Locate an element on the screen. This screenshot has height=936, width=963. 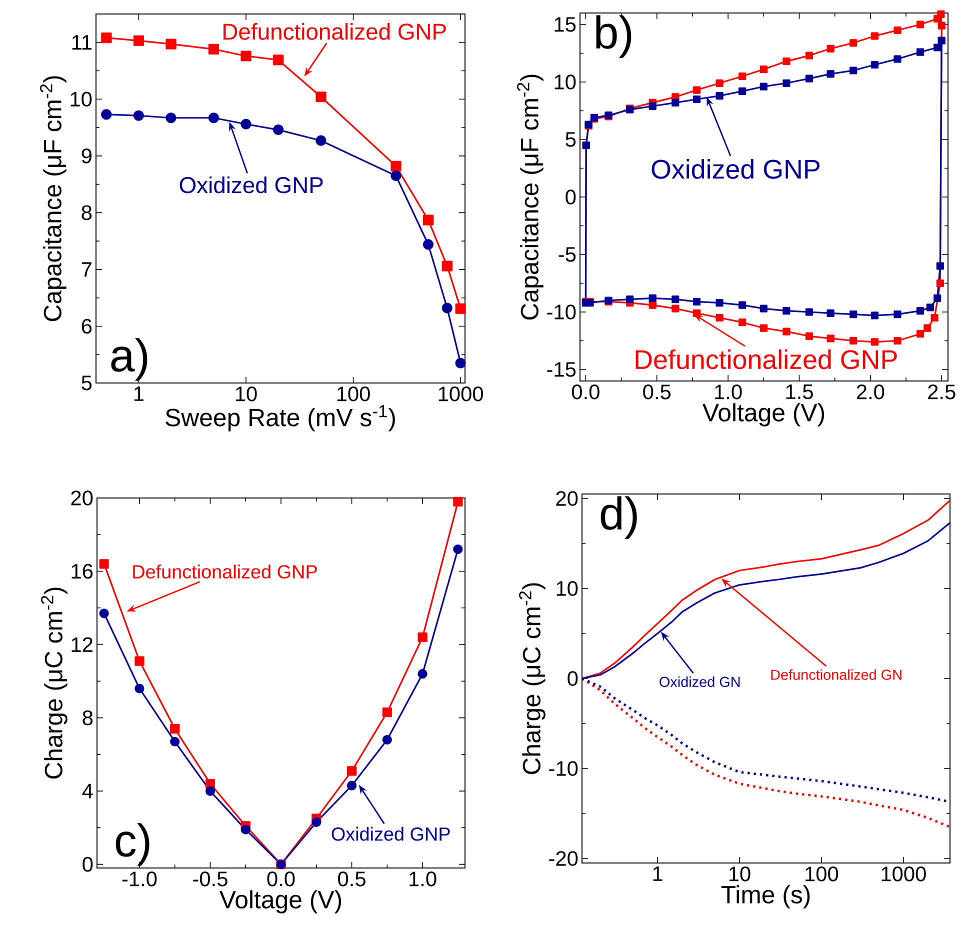
x-axis-title: Sweep Rate (mV s$^{-1}$) is located at coordinates (280, 418).